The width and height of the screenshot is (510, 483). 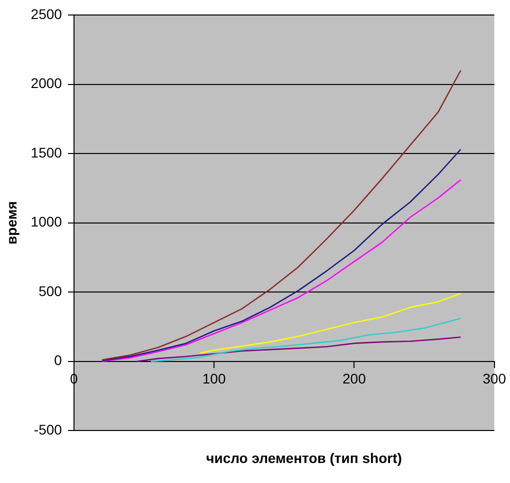 What do you see at coordinates (48, 429) in the screenshot?
I see `y-tick-label: -500` at bounding box center [48, 429].